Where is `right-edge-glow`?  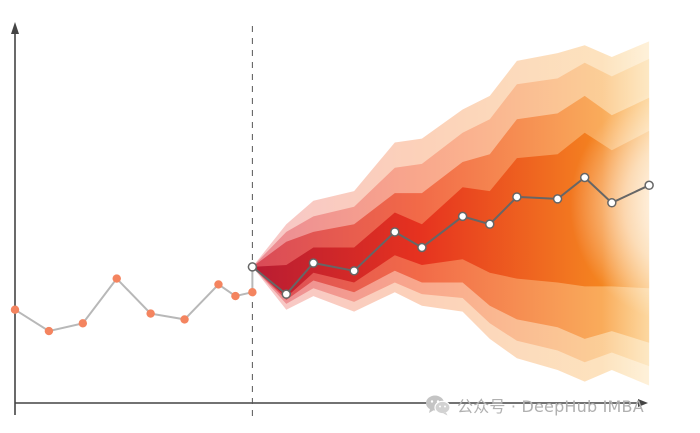 right-edge-glow is located at coordinates (630, 220).